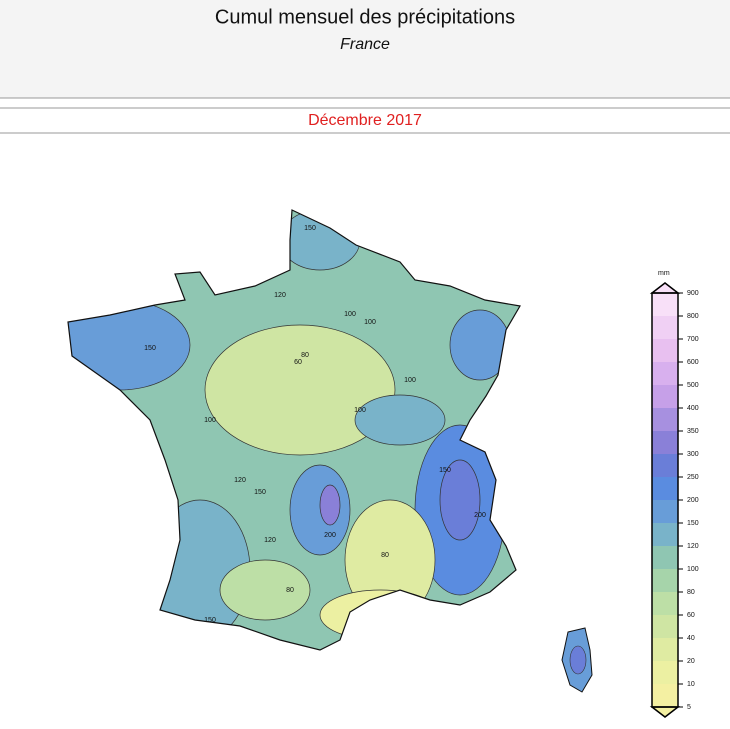  Describe the element at coordinates (365, 17) in the screenshot. I see `title: Cumul mensuel des précipitations` at that location.